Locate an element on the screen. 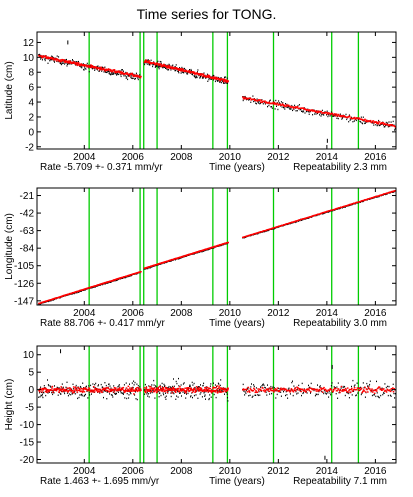  x-tick-label: 2014 is located at coordinates (327, 471).